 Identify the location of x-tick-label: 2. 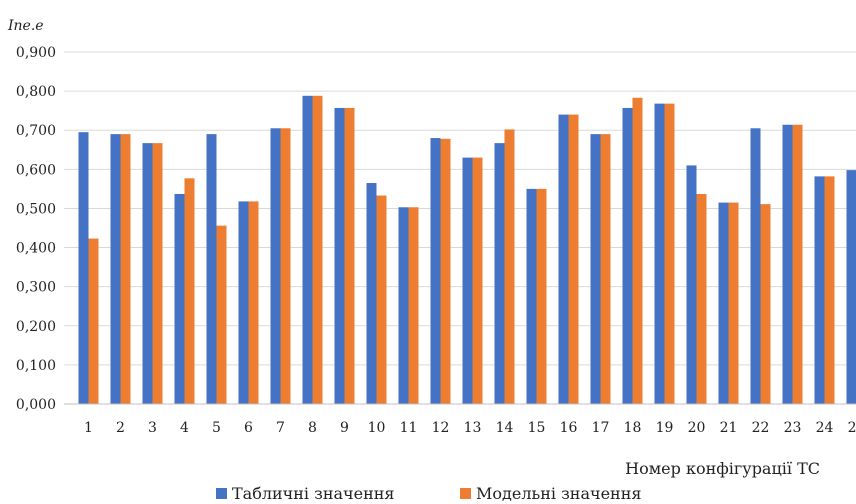
(120, 428).